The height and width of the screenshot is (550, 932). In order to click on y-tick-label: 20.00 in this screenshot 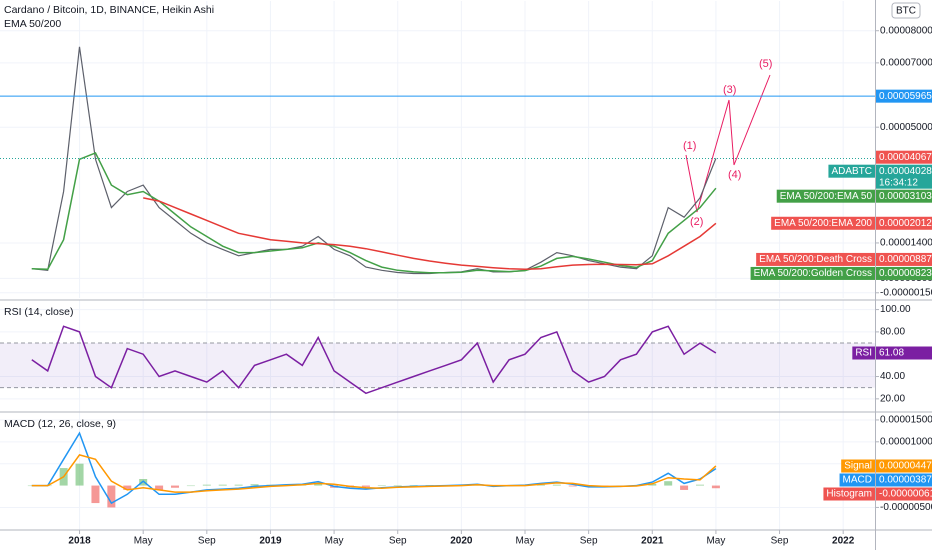, I will do `click(892, 398)`.